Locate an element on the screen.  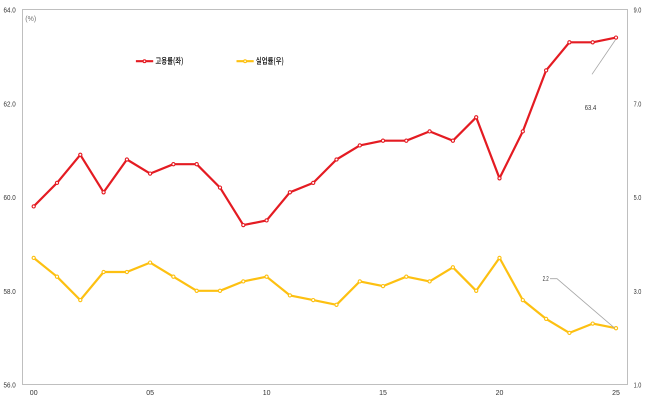
svg-text: 25 is located at coordinates (616, 392).